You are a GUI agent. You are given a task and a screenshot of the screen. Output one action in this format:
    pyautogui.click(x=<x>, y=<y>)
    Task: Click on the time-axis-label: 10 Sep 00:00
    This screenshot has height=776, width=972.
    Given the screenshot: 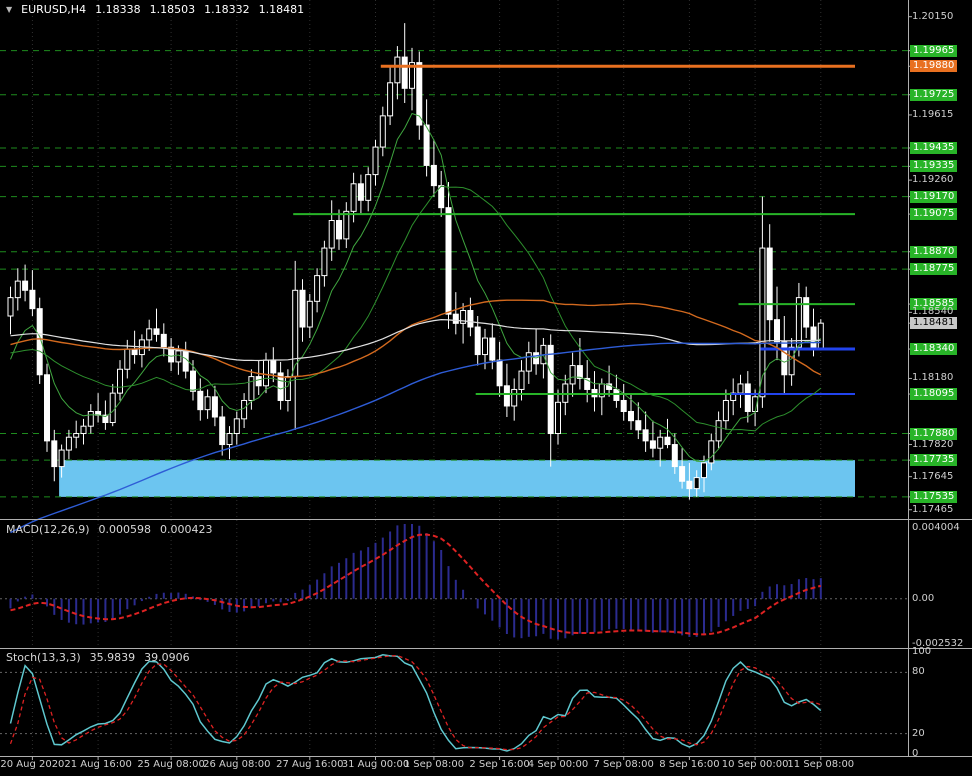 What is the action you would take?
    pyautogui.click(x=755, y=764)
    